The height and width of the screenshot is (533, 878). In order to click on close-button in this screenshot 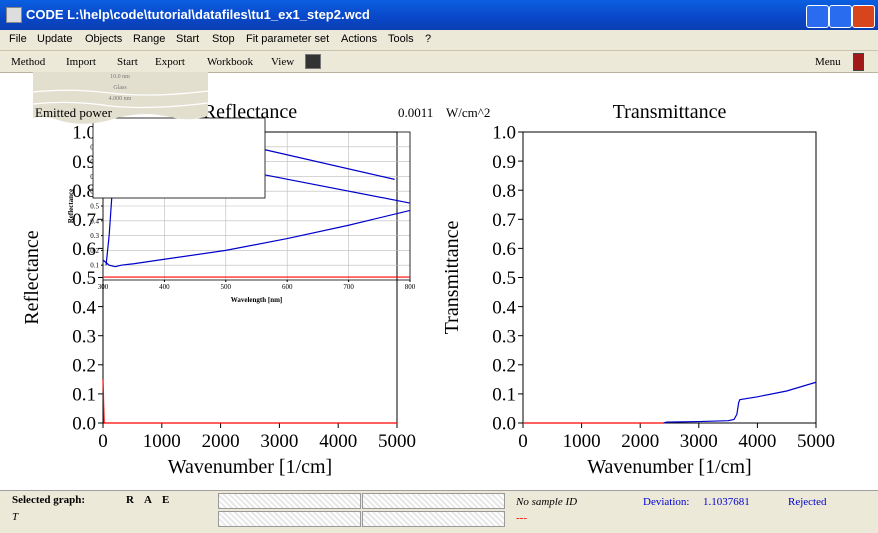, I will do `click(863, 16)`.